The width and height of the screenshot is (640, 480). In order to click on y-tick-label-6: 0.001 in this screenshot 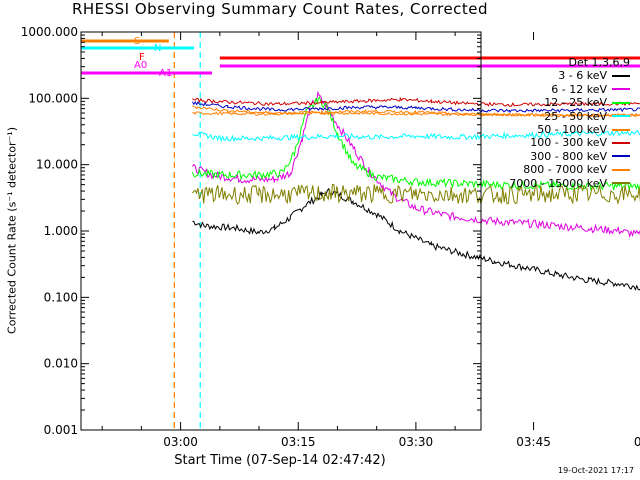, I will do `click(61, 430)`.